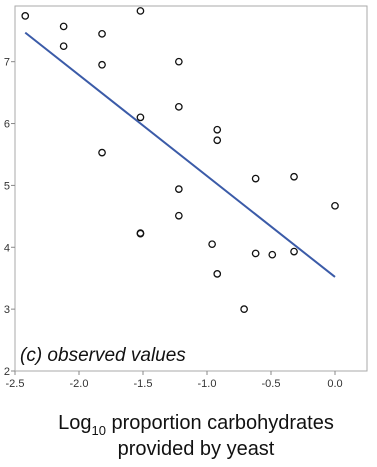  What do you see at coordinates (196, 449) in the screenshot?
I see `x-axis-label-line2: provided by yeast` at bounding box center [196, 449].